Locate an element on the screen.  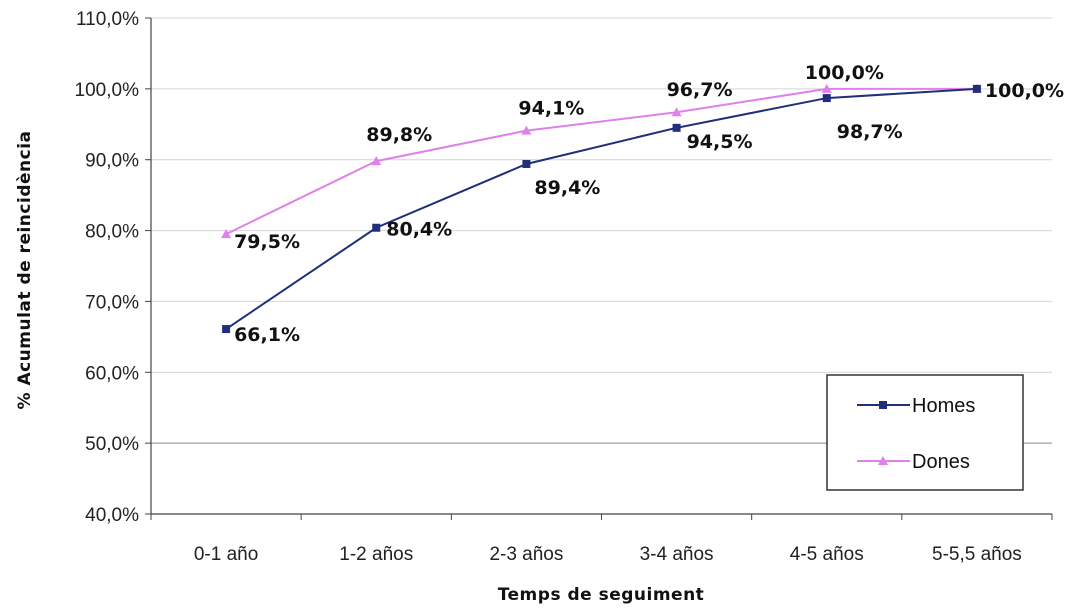
data-label-dones: 89,8% is located at coordinates (399, 135).